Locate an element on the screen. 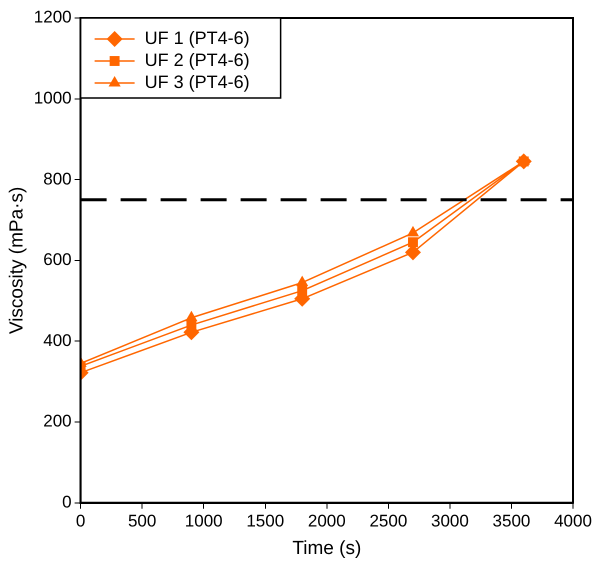  x-tick-label: 3500 is located at coordinates (511, 521).